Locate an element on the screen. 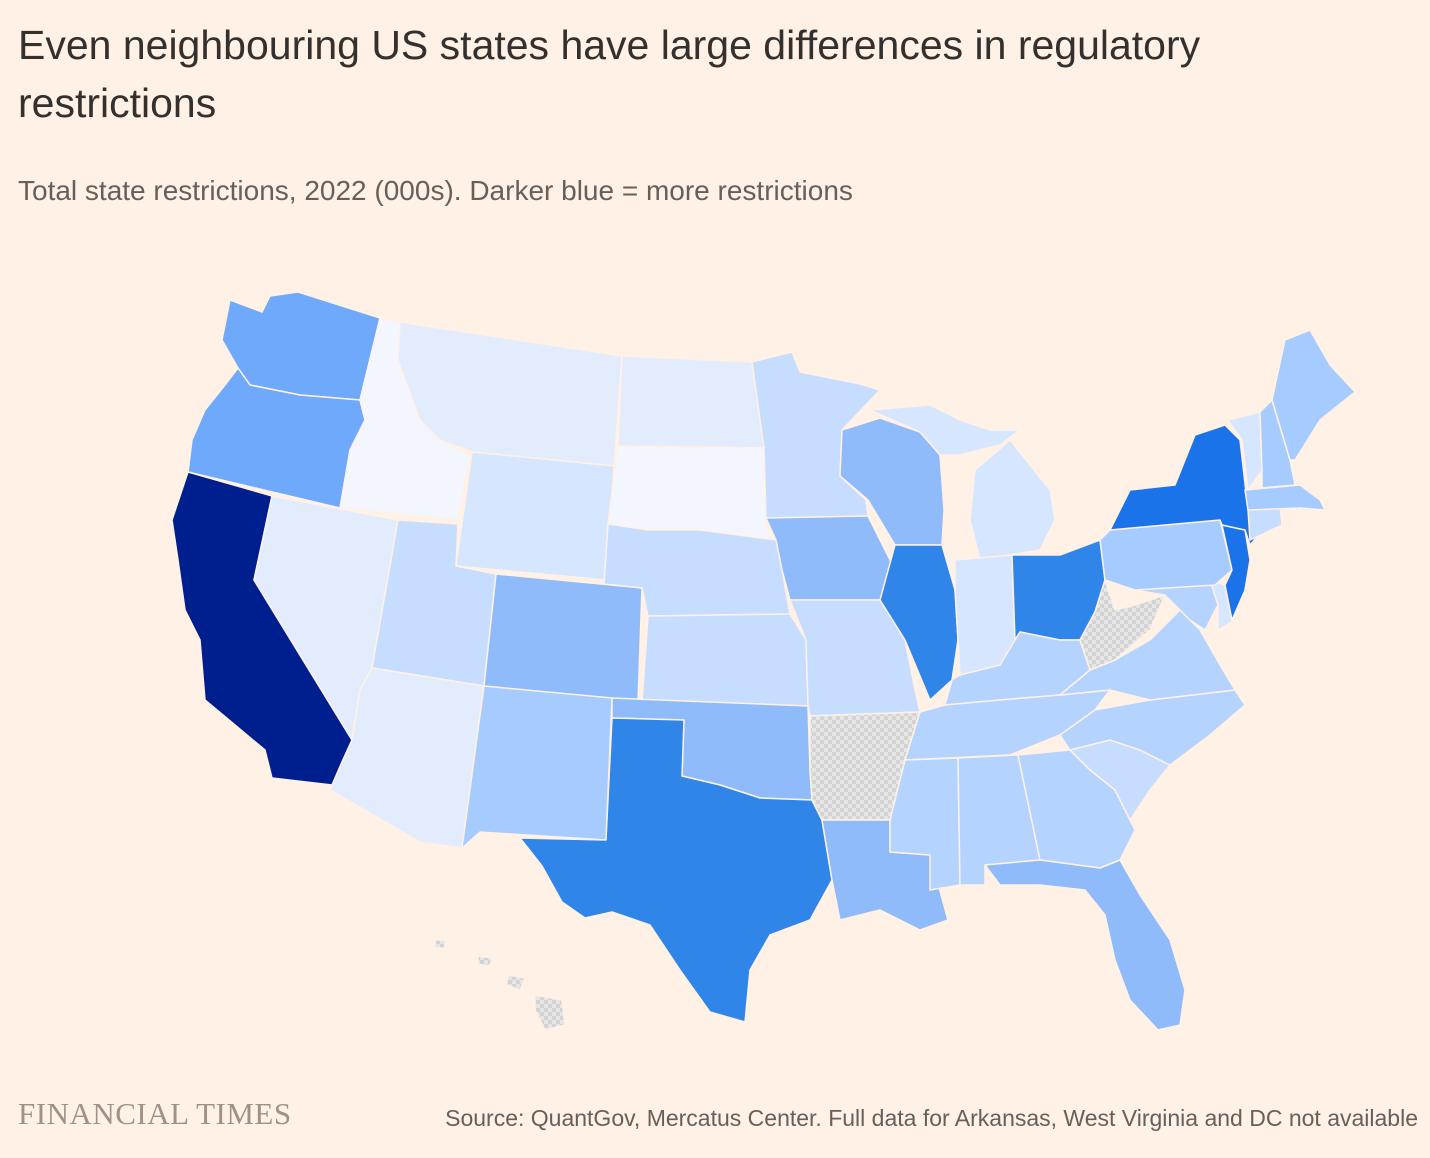 This screenshot has height=1158, width=1430. state-co is located at coordinates (563, 638).